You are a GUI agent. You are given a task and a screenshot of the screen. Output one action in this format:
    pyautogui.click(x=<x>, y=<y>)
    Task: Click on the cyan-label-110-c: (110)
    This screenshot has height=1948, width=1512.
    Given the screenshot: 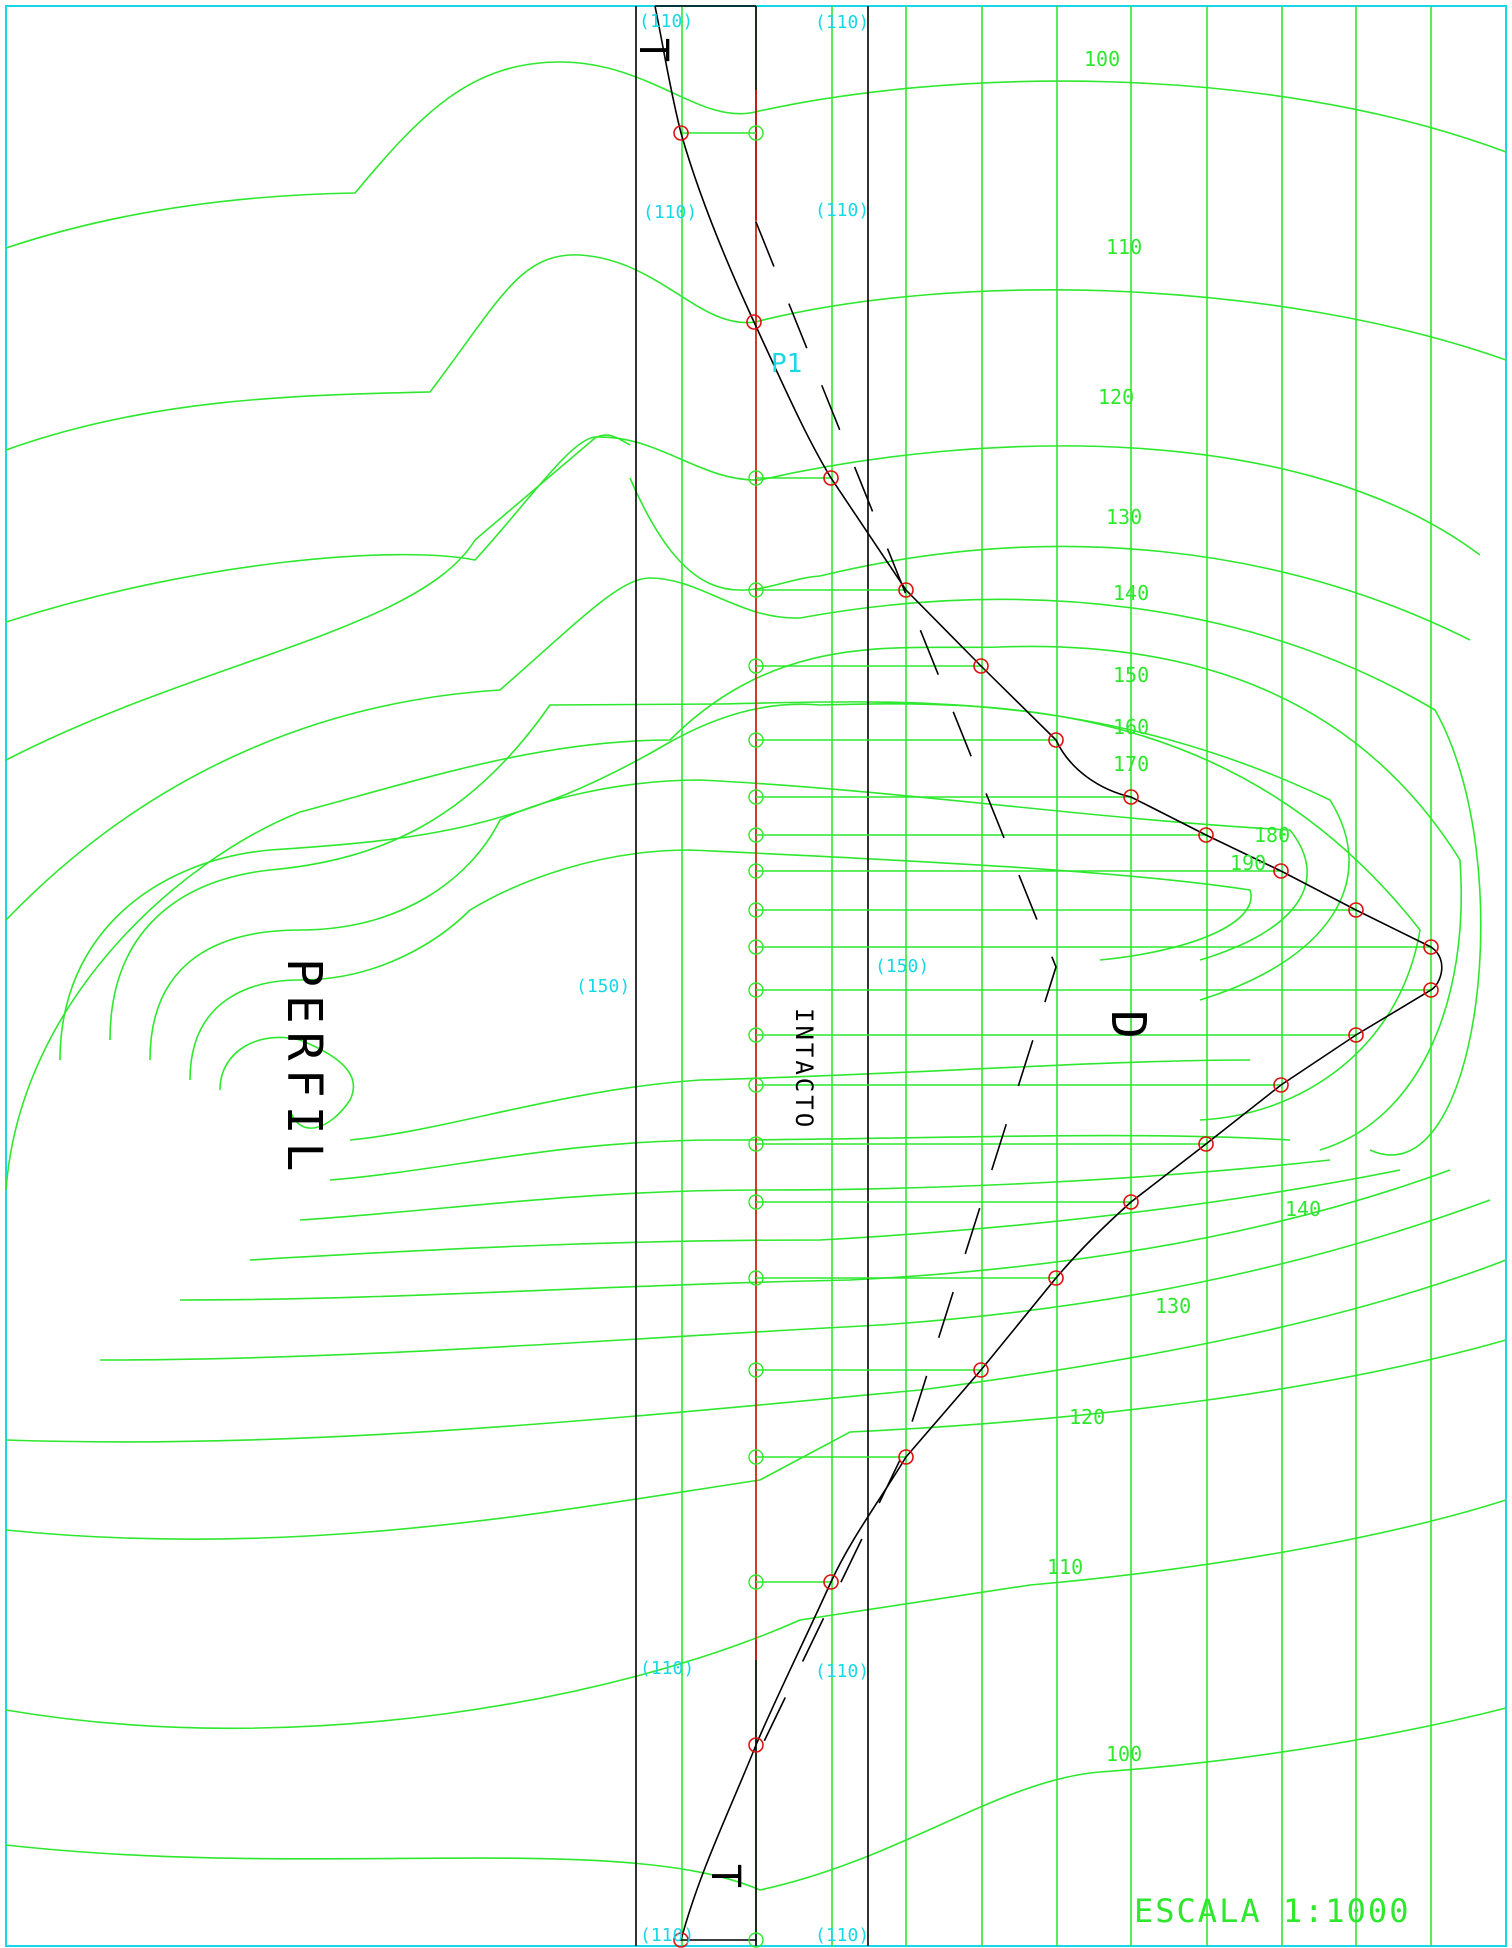 What is the action you would take?
    pyautogui.click(x=670, y=212)
    